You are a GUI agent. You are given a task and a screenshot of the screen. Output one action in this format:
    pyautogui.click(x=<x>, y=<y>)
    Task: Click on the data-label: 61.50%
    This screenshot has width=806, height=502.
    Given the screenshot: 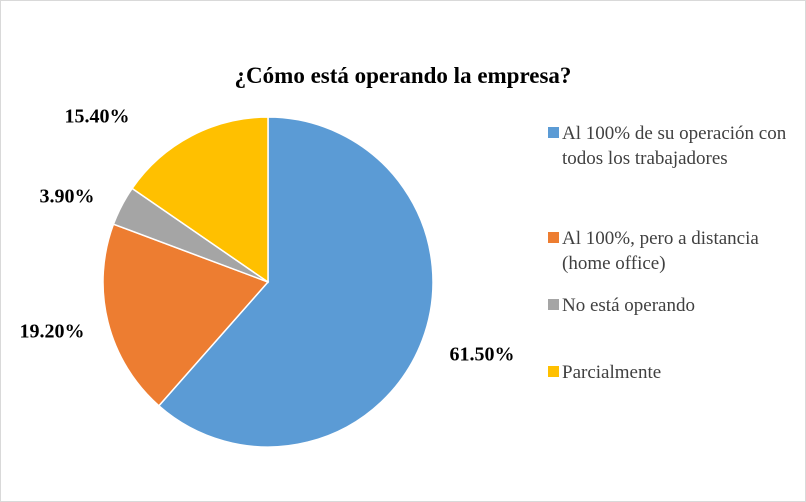 What is the action you would take?
    pyautogui.click(x=482, y=355)
    